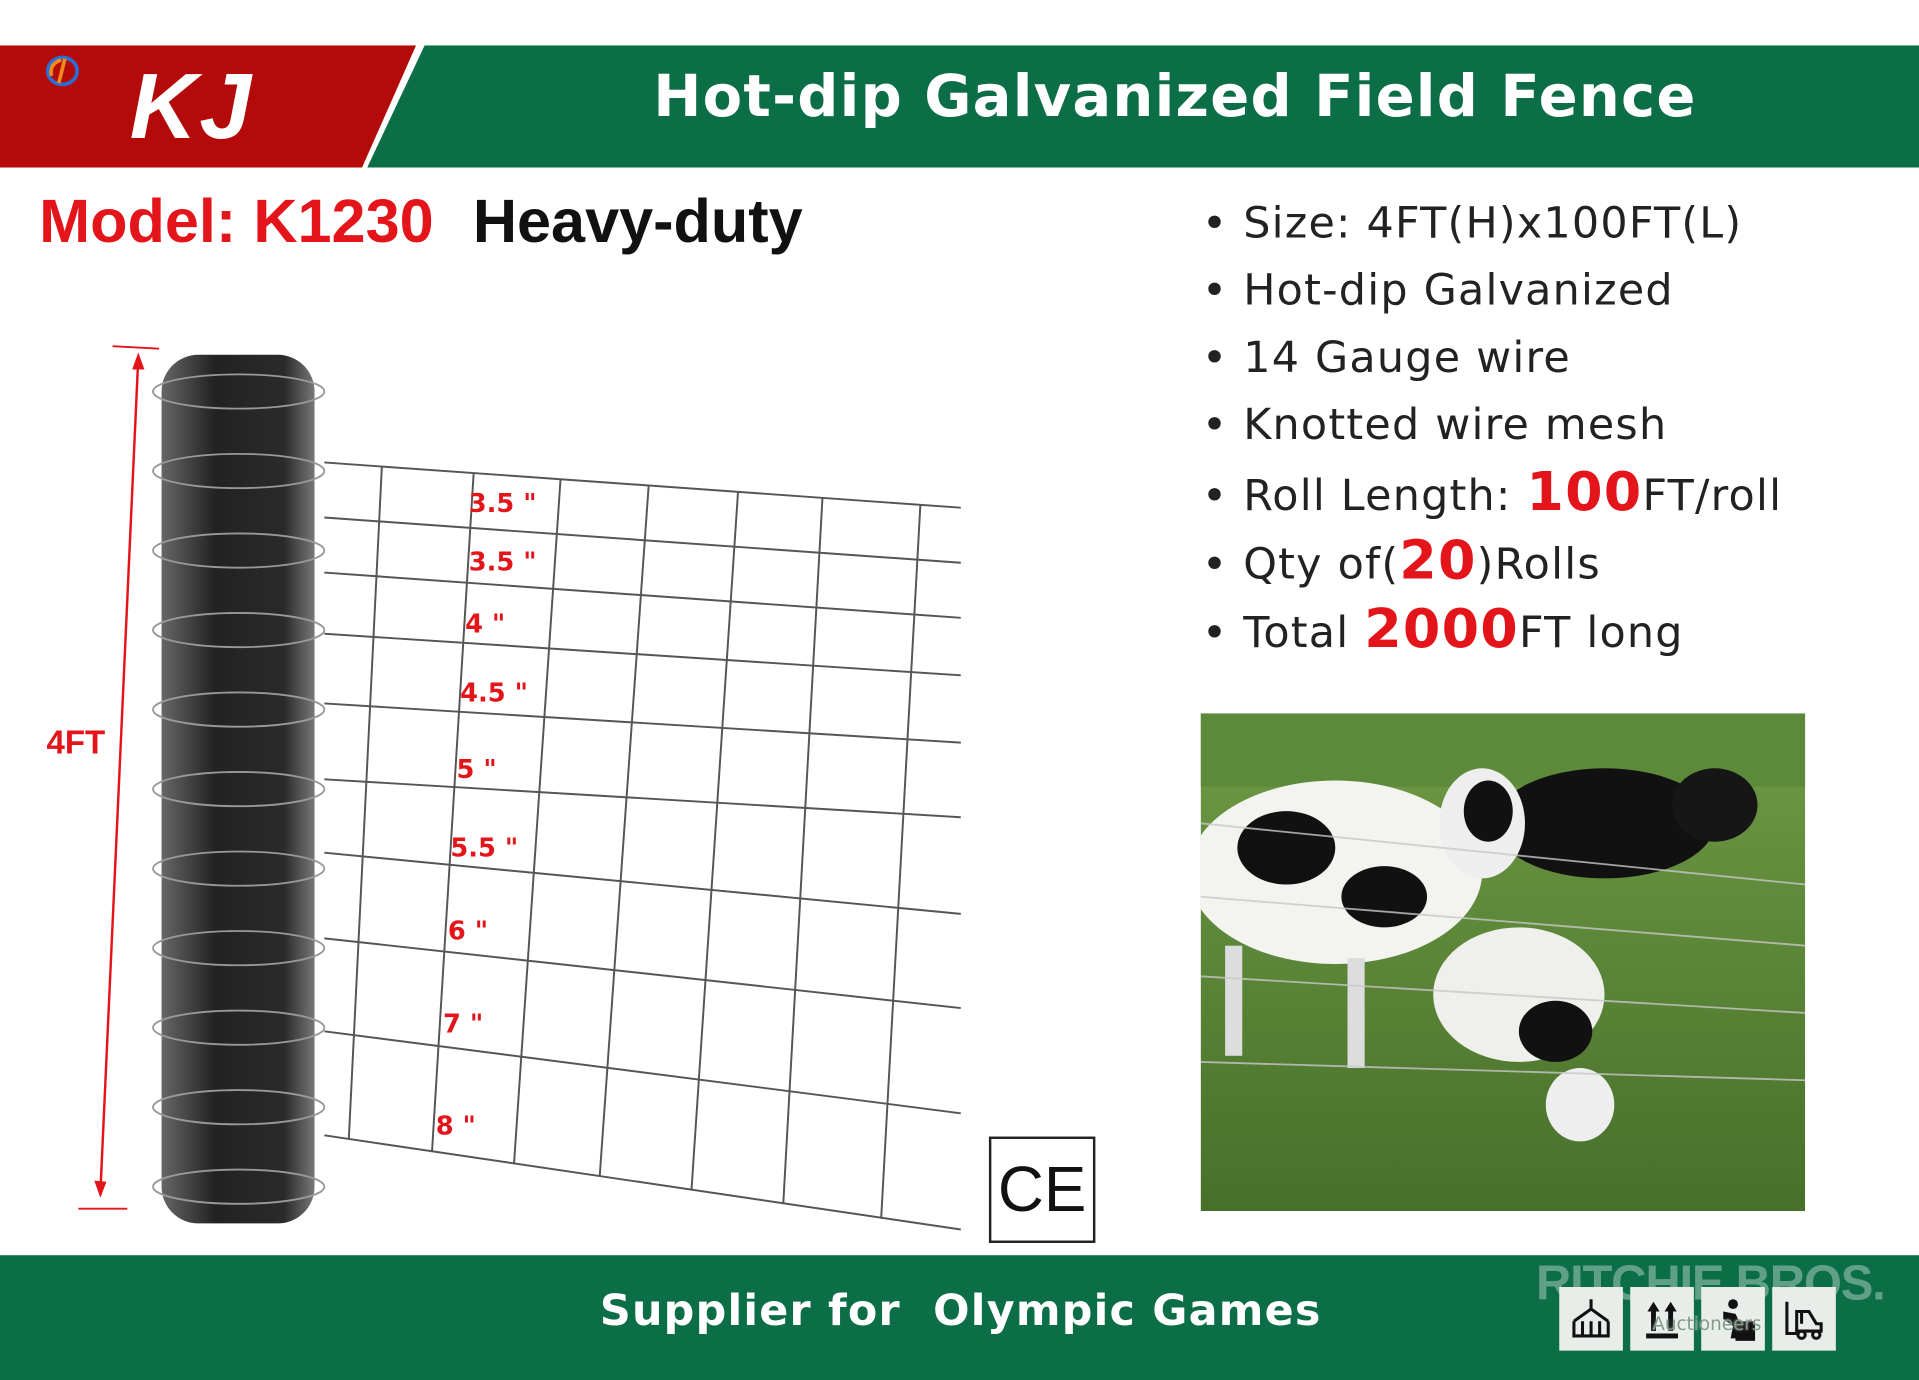 The height and width of the screenshot is (1380, 1919). Describe the element at coordinates (960, 1311) in the screenshot. I see `footer-slogan: Supplier for Olympic Games` at that location.